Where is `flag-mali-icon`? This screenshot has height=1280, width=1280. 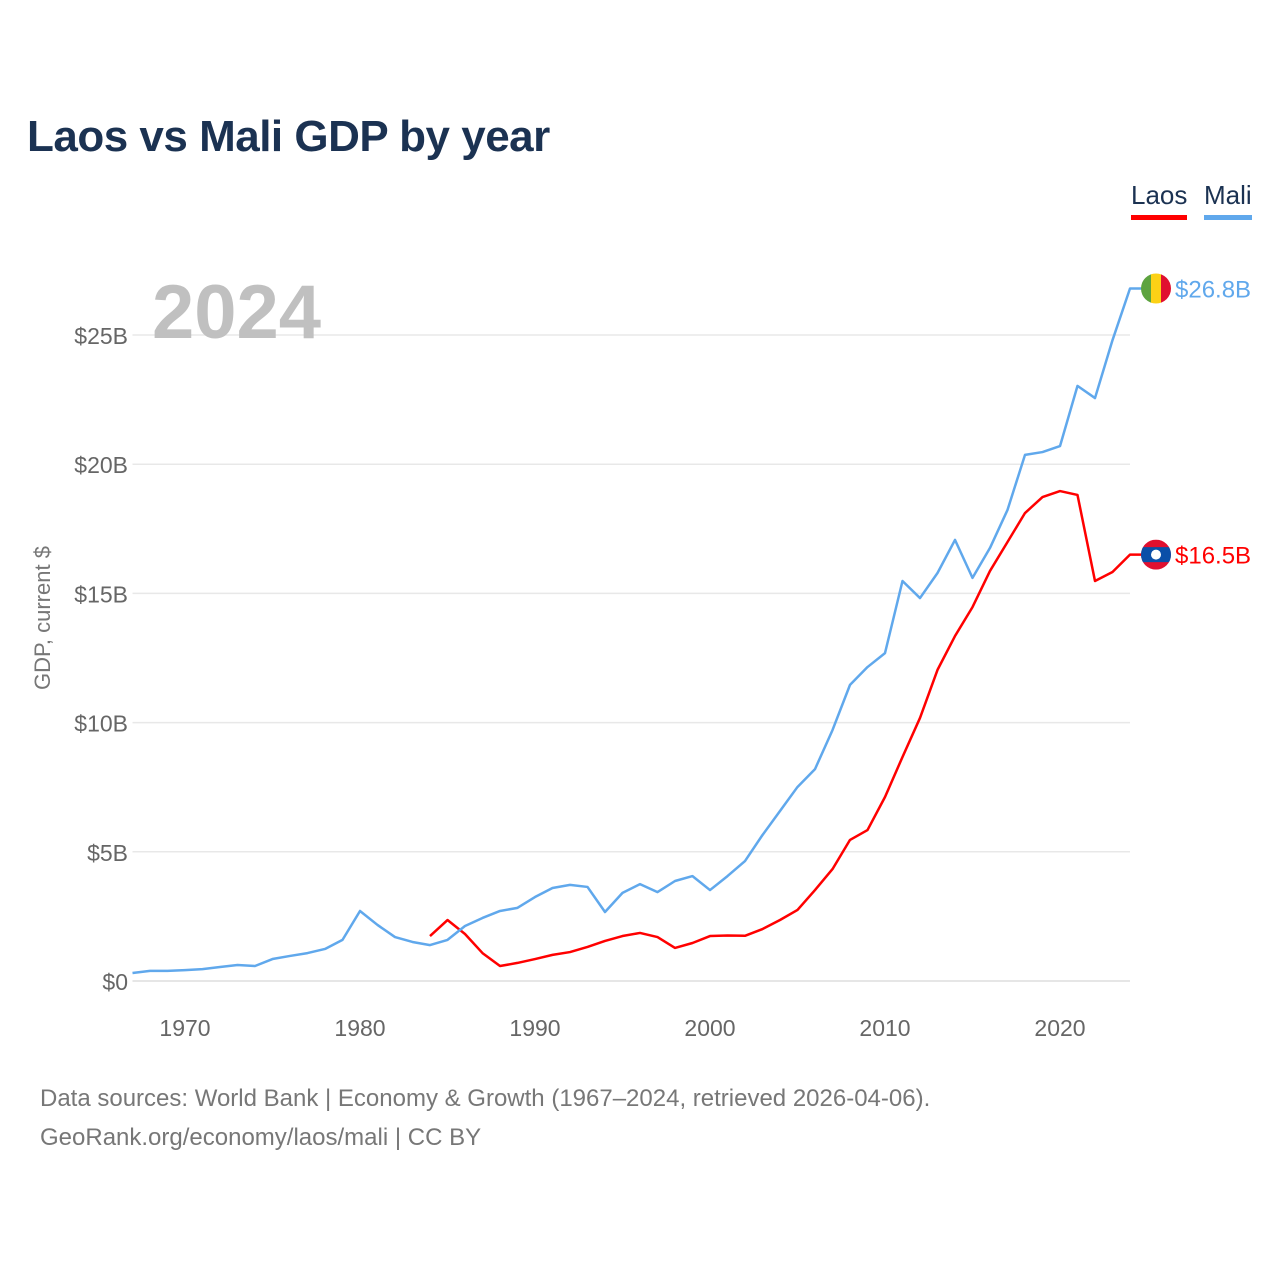
flag-mali-icon is located at coordinates (1156, 288).